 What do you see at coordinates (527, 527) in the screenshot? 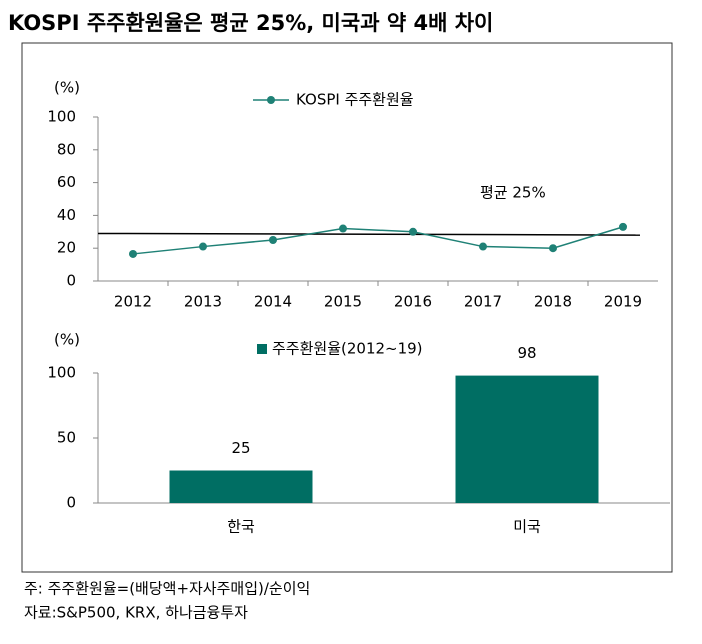
I see `x-tick-label: 미국` at bounding box center [527, 527].